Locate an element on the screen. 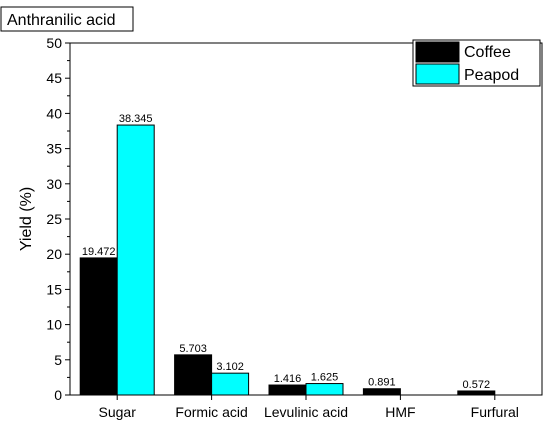 Image resolution: width=550 pixels, height=427 pixels. chart-title: Anthranilic acid is located at coordinates (61, 20).